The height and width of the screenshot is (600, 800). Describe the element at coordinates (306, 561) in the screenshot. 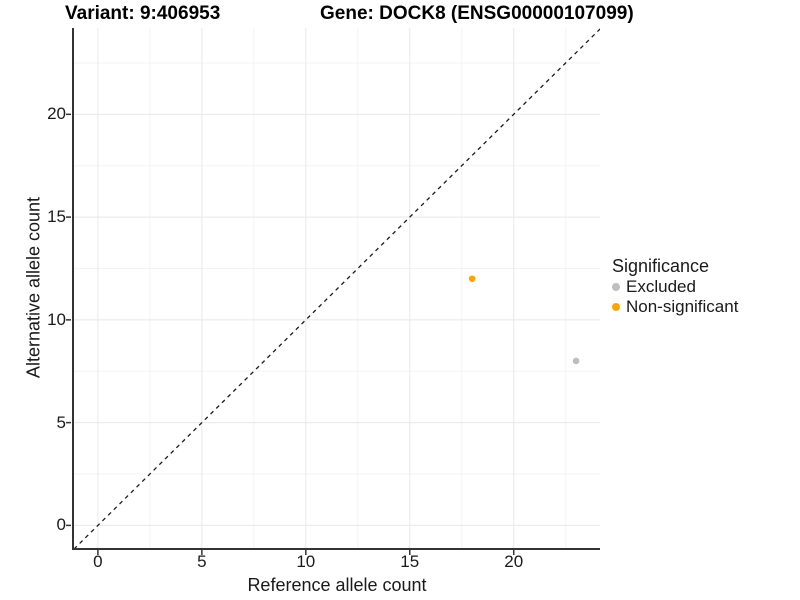

I see `x-tick-label: 10` at that location.